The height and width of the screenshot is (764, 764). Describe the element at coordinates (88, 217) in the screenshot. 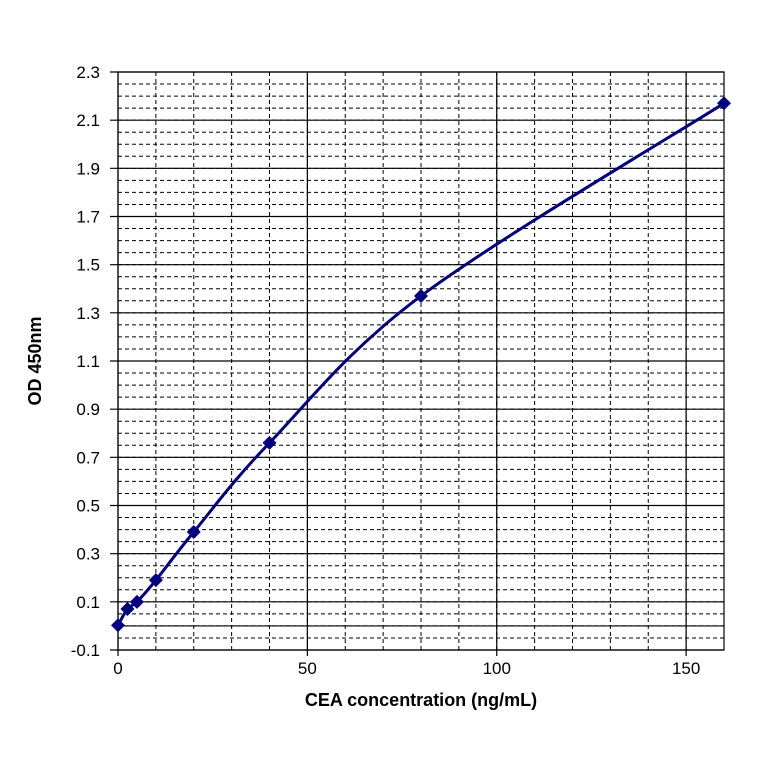

I see `y-tick-label: 1.7` at that location.